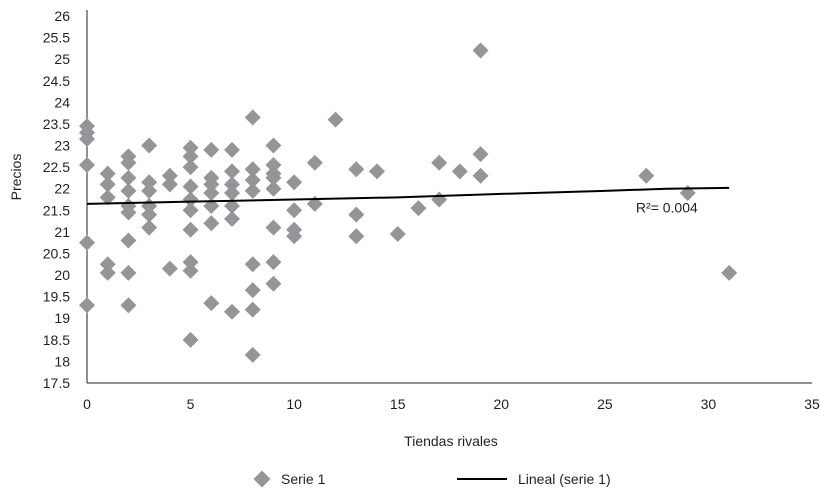  I want to click on y-tick-label: 26, so click(62, 16).